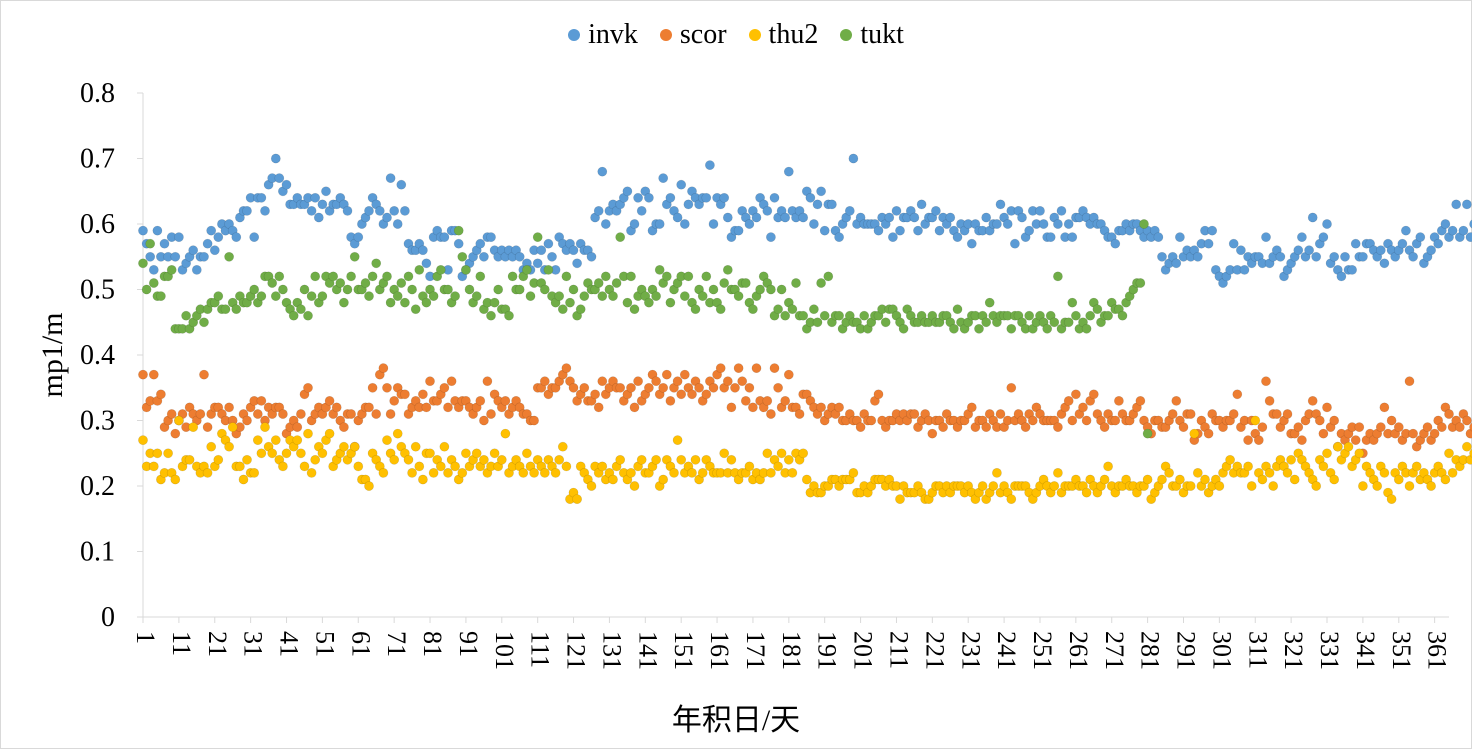  I want to click on x-tick-label: 241, so click(1006, 650).